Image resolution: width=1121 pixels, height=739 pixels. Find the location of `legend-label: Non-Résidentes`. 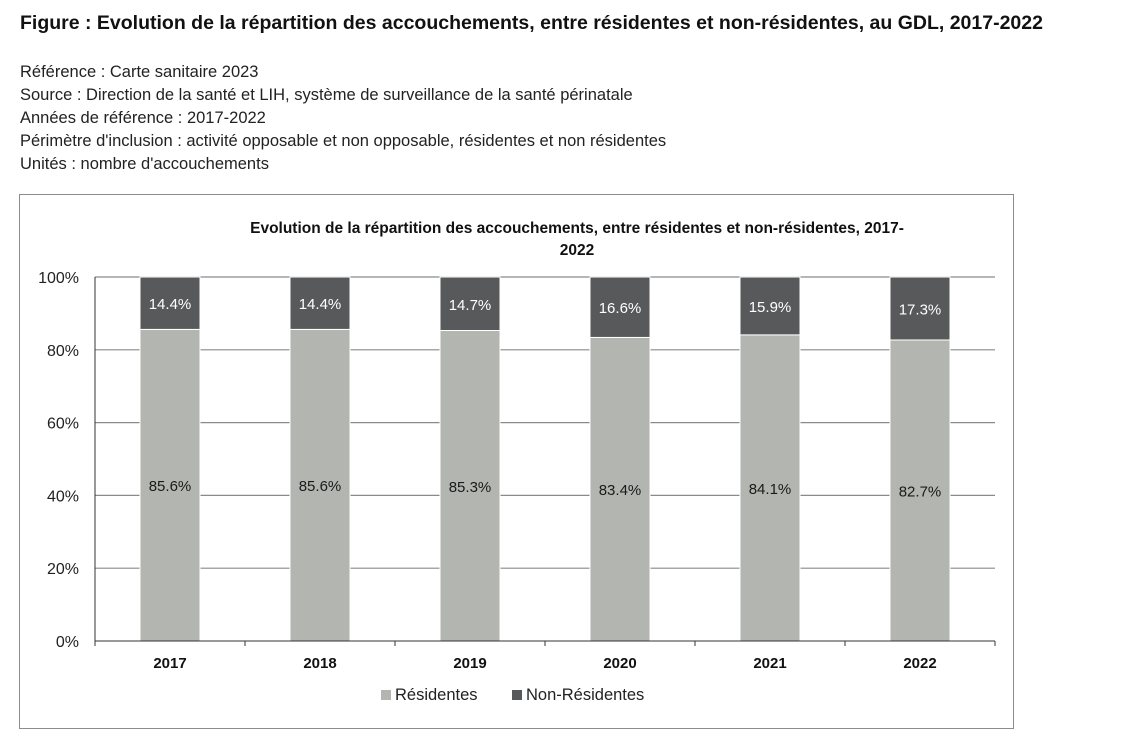

legend-label: Non-Résidentes is located at coordinates (585, 695).